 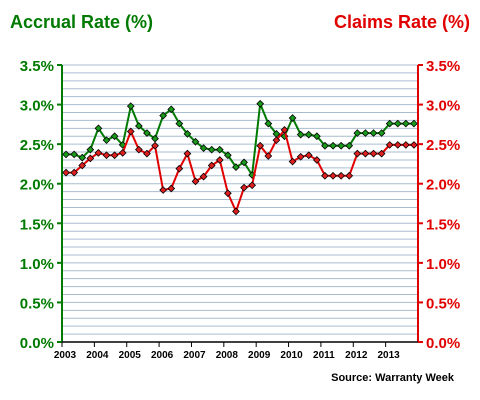 I want to click on right-y-tick-label: 2.0%, so click(x=443, y=185).